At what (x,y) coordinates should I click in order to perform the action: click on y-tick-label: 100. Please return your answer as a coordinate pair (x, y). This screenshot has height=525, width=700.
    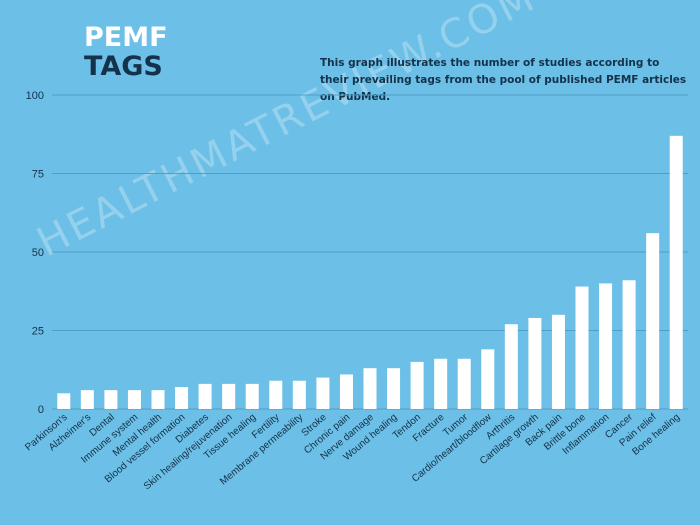
    Looking at the image, I should click on (35, 96).